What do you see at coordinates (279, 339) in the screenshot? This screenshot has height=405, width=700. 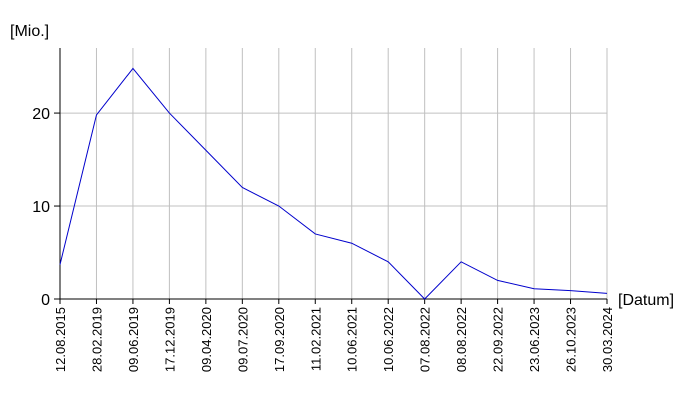 I see `x-tick-label: 17.09.2020` at bounding box center [279, 339].